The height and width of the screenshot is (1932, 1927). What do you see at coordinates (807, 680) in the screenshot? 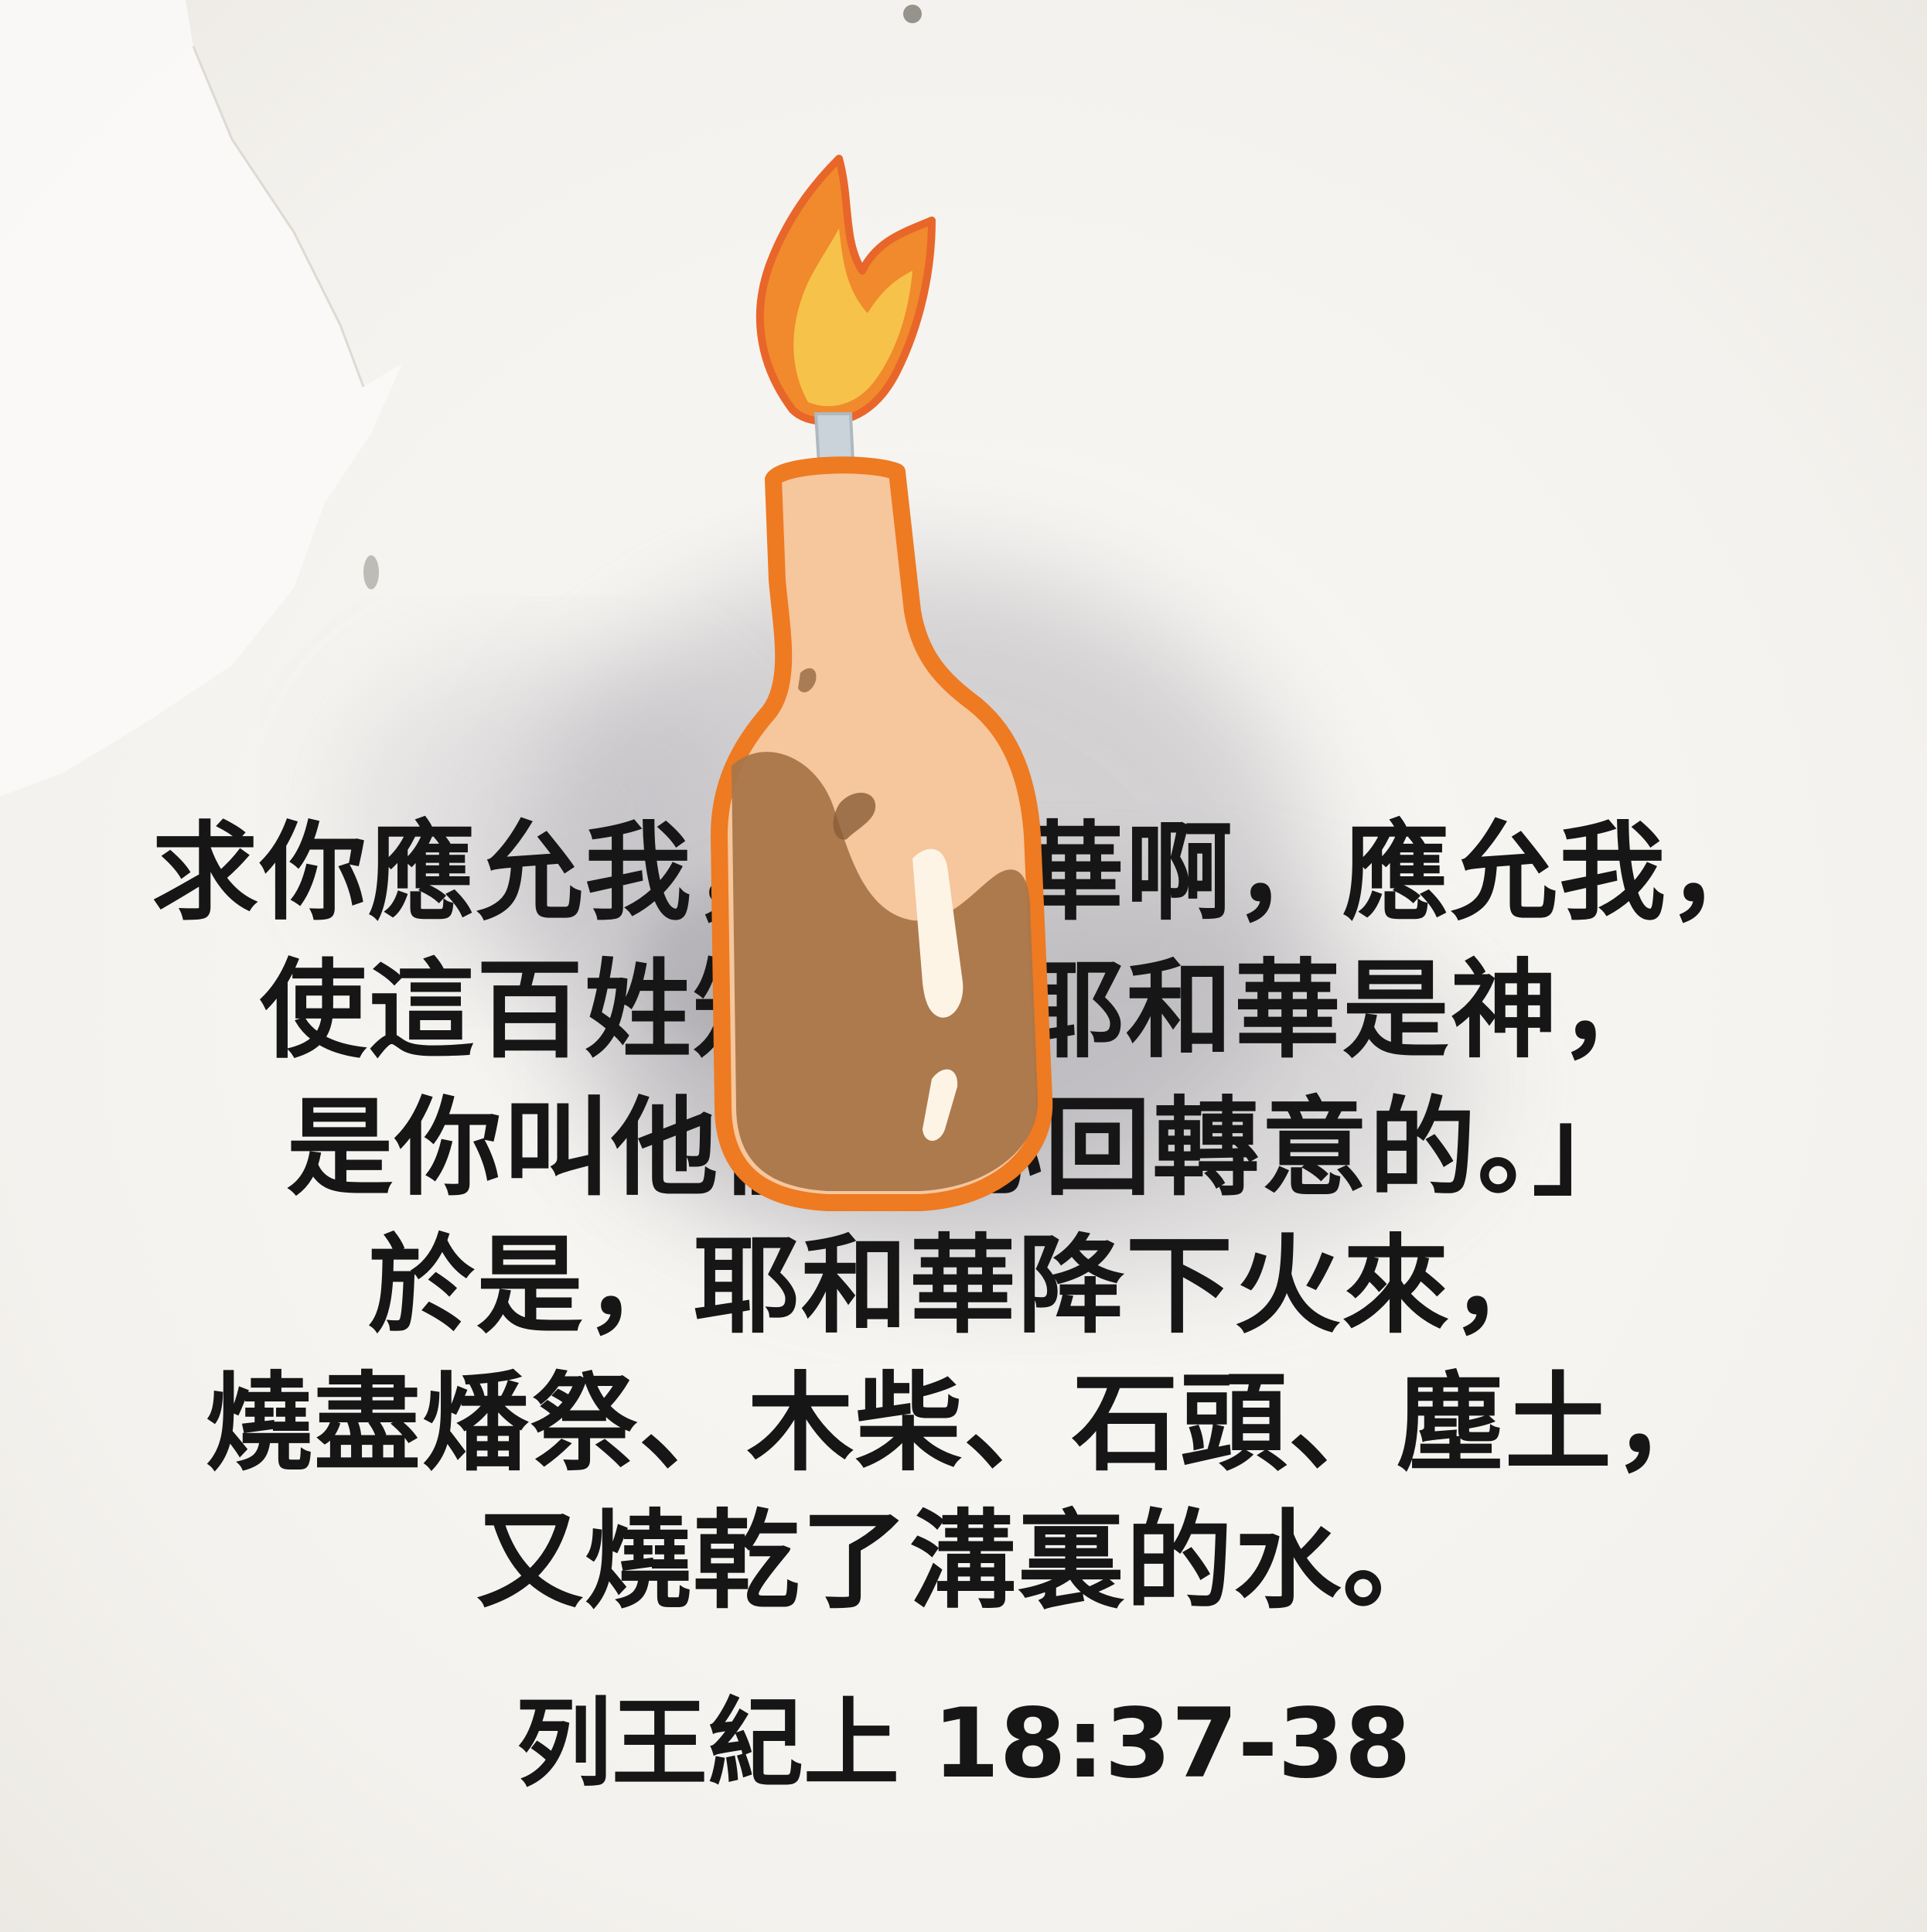
I see `bottle-bubble` at bounding box center [807, 680].